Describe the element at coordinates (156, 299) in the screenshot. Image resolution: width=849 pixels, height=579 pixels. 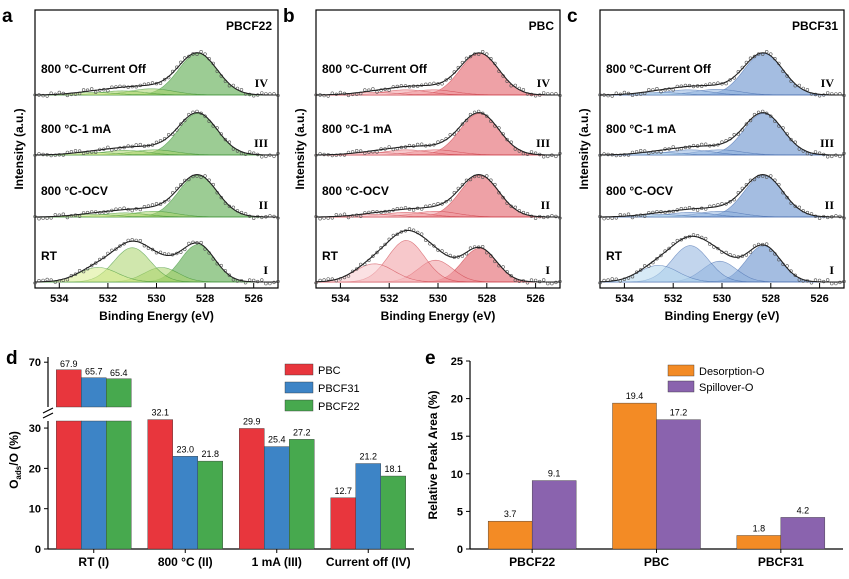
I see `x-tick-label: 530` at that location.